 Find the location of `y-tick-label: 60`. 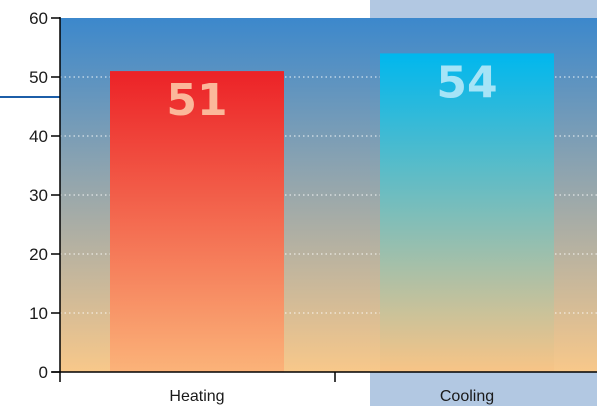

y-tick-label: 60 is located at coordinates (38, 18).